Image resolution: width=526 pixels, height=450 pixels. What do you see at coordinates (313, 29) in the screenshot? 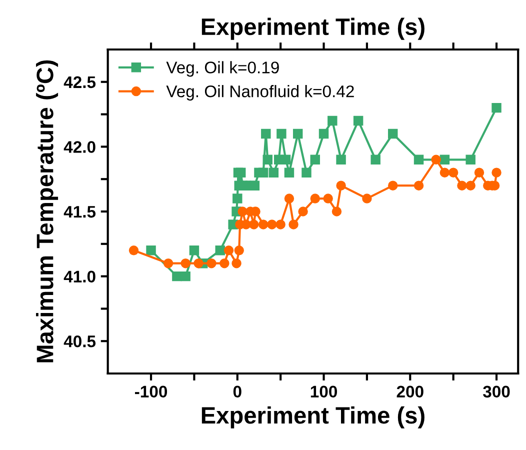
I see `x2-axis-title: Experiment Time (s)` at bounding box center [313, 29].